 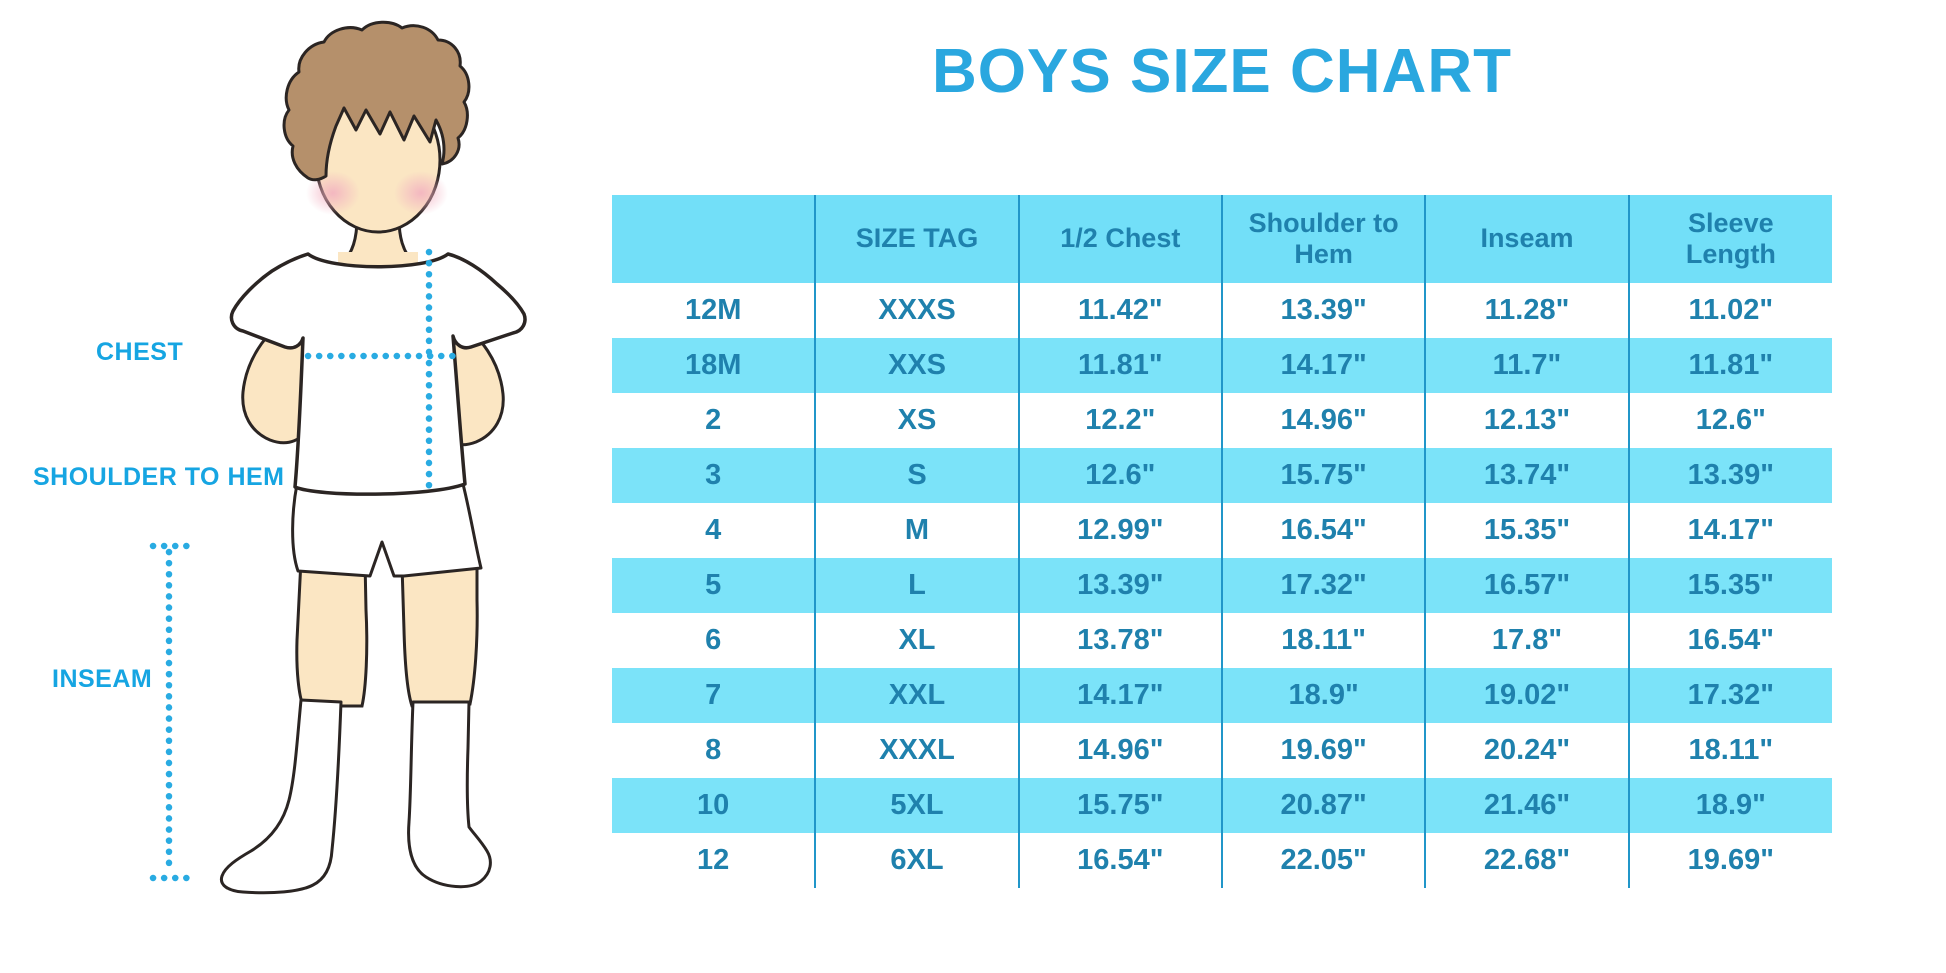 What do you see at coordinates (916, 805) in the screenshot?
I see `table-cell: 5XL` at bounding box center [916, 805].